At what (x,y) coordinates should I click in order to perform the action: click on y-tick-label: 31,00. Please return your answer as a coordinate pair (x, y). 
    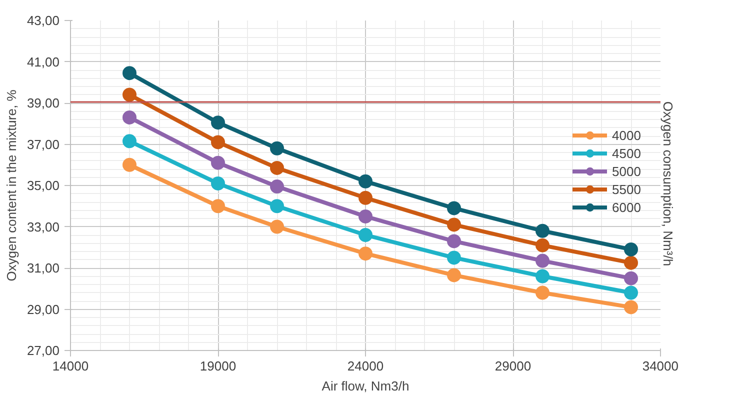
    Looking at the image, I should click on (43, 268).